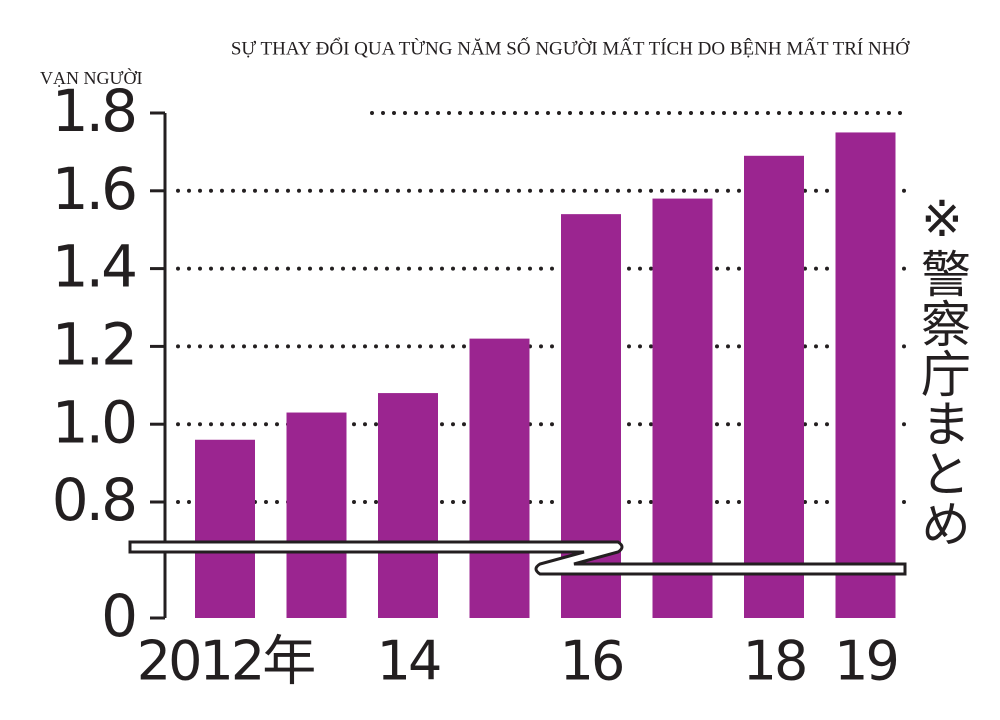 The width and height of the screenshot is (1000, 720). Describe the element at coordinates (93, 500) in the screenshot. I see `y-tick-label: 0.8` at that location.